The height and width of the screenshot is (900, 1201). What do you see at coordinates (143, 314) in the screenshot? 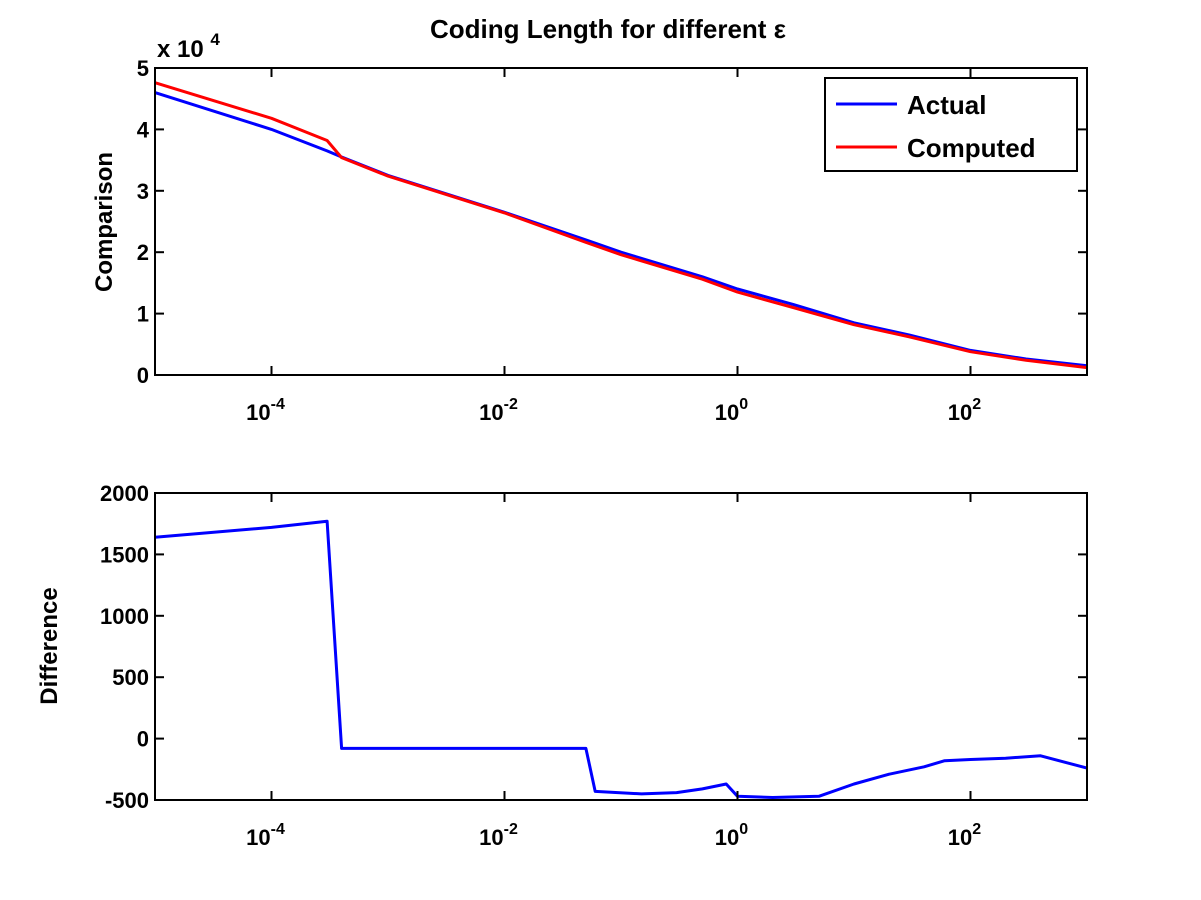
I see `top-chart-y-tick-label: 1` at bounding box center [143, 314].